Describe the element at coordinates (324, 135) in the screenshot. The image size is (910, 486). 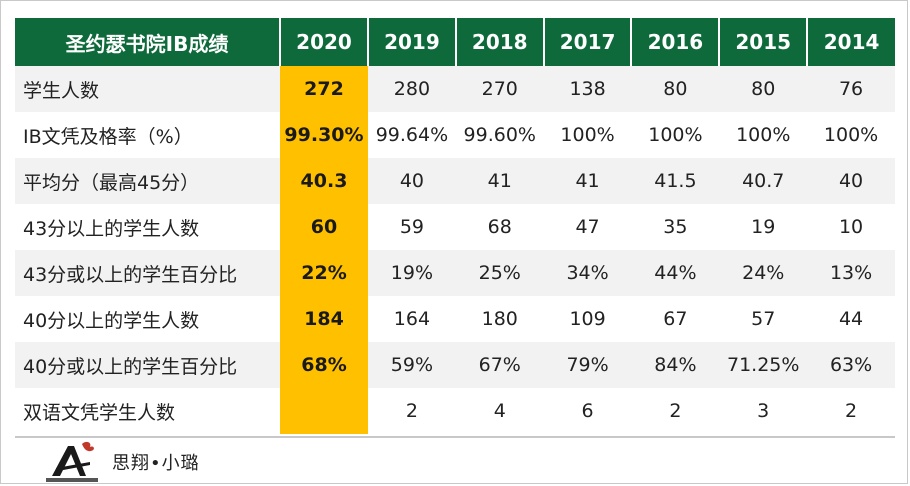
I see `highlight-cell-2020: 99.30%` at that location.